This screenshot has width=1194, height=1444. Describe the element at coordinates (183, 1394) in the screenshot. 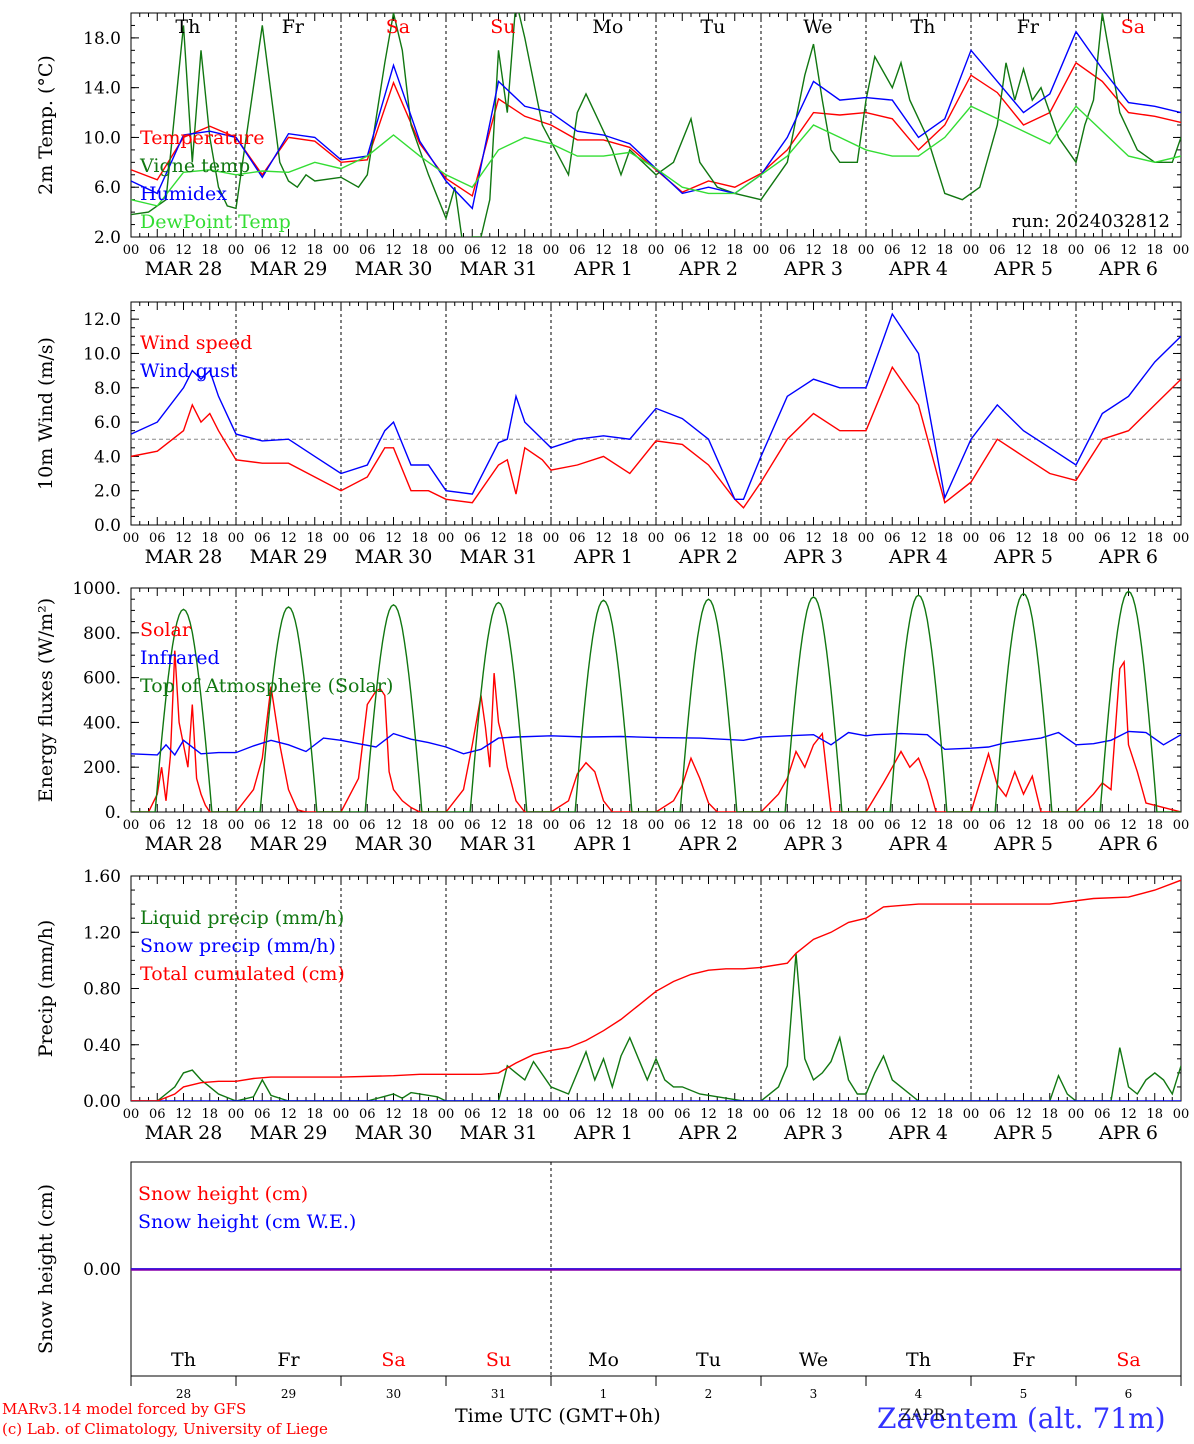

I see `day-number-label: 28` at that location.